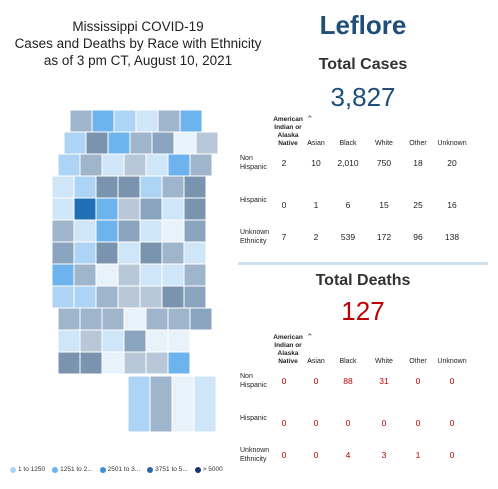 The width and height of the screenshot is (498, 489). I want to click on cases-scroll-up-icon: ⌃, so click(310, 119).